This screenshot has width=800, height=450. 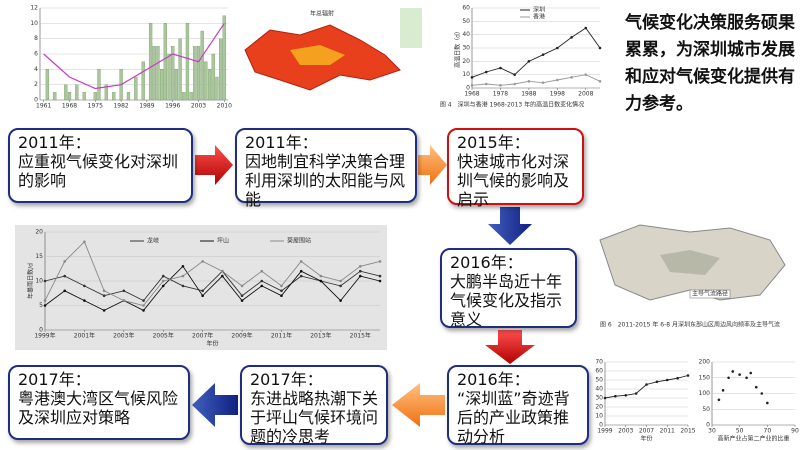 I want to click on y-tick-label: 6, so click(x=36, y=54).